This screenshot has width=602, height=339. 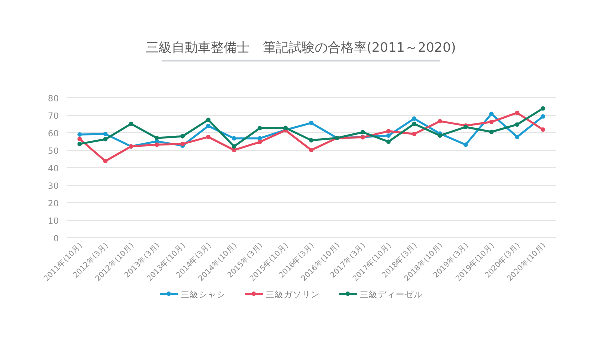 I want to click on chart-title: 三級自動車整備士 筆記試験の合格率(2011～2020), so click(x=301, y=48).